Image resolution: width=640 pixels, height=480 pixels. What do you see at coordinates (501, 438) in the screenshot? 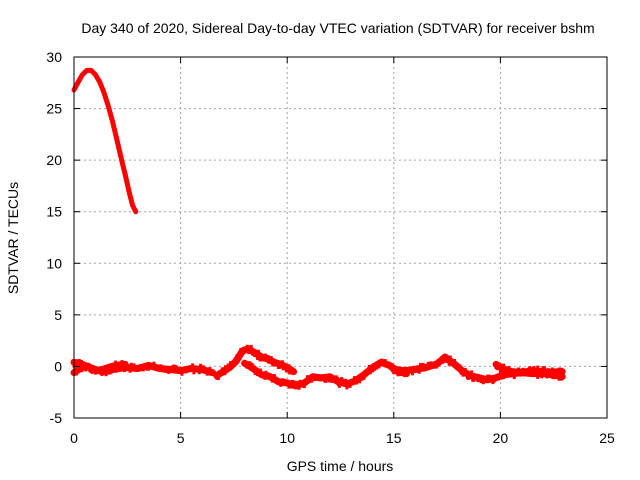
I see `x-tick-label: 20` at bounding box center [501, 438].